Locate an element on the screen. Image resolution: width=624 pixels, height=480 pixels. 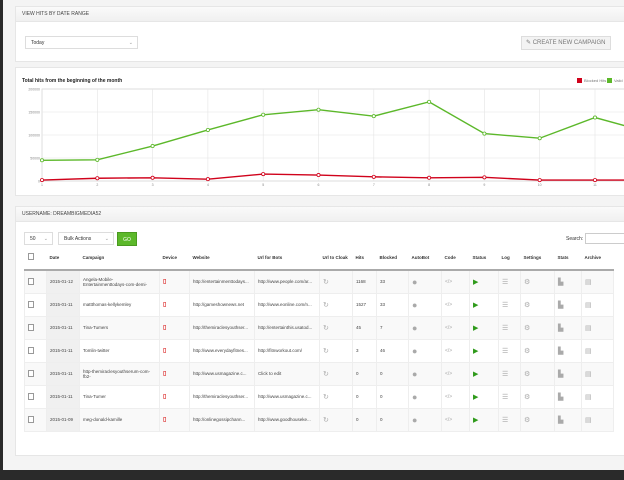
campaign-cell: meg-donald-kamille is located at coordinates (119, 419).